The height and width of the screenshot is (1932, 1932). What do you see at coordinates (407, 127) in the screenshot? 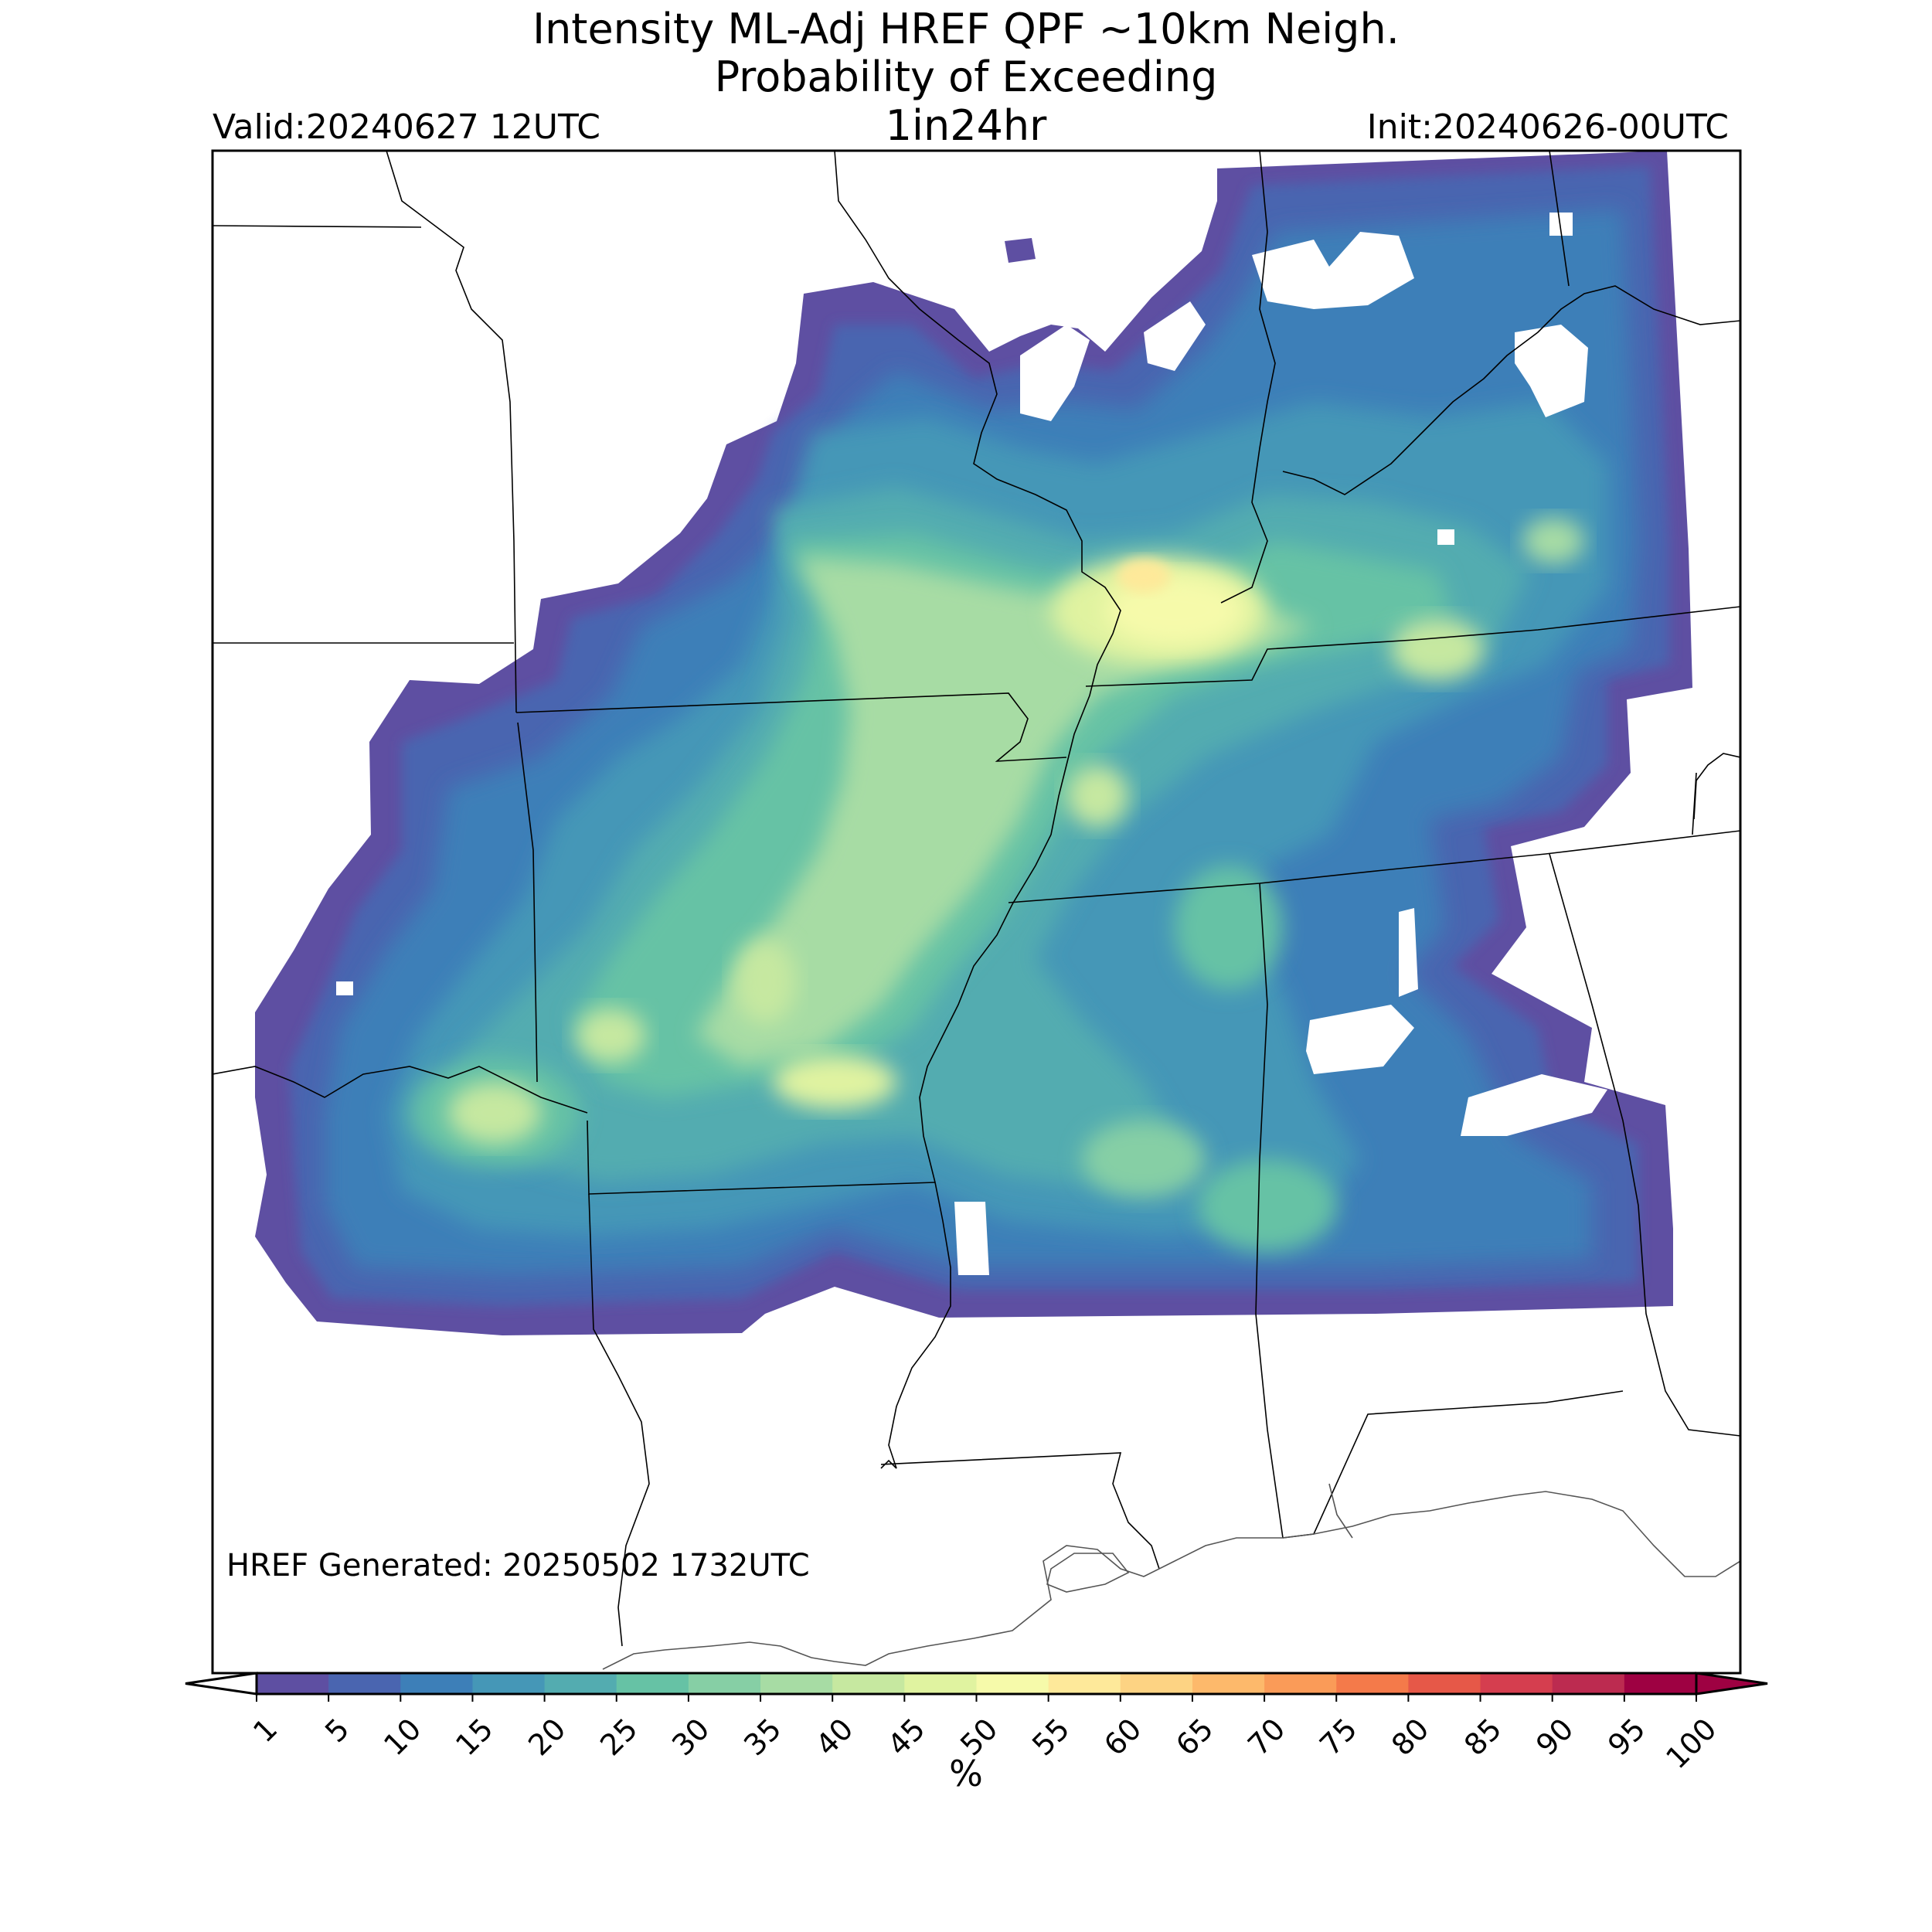
I see `valid-time-label: Valid:20240627 12UTC` at bounding box center [407, 127].